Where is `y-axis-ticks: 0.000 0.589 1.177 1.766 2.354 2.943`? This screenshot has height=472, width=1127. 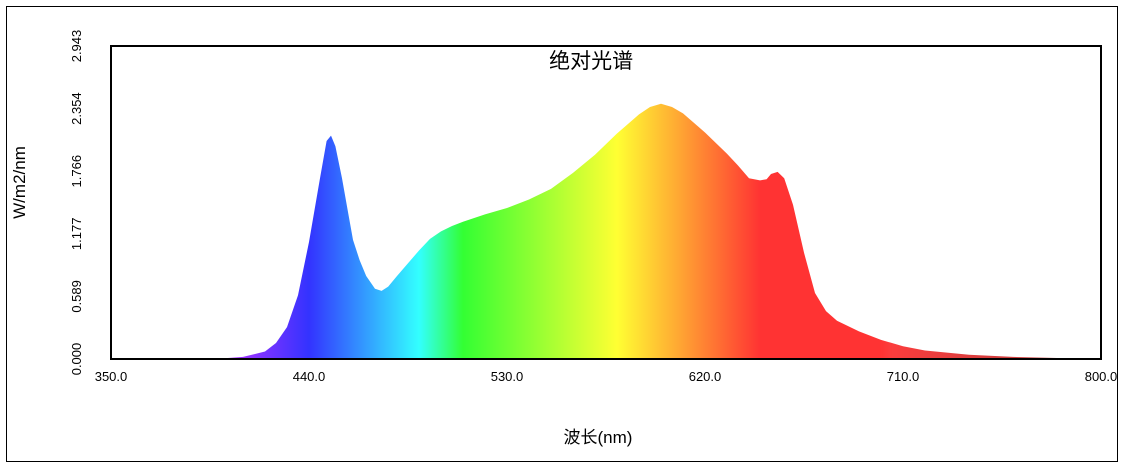
y-axis-ticks: 0.000 0.589 1.177 1.766 2.354 2.943 is located at coordinates (76, 203).